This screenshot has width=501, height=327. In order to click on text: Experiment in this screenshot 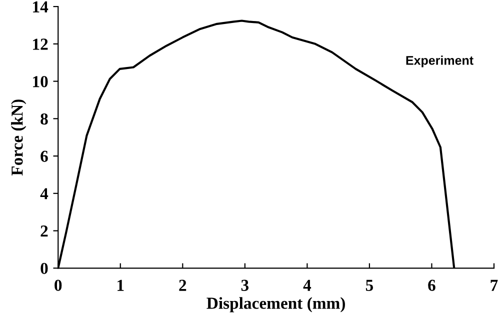, I will do `click(440, 62)`.